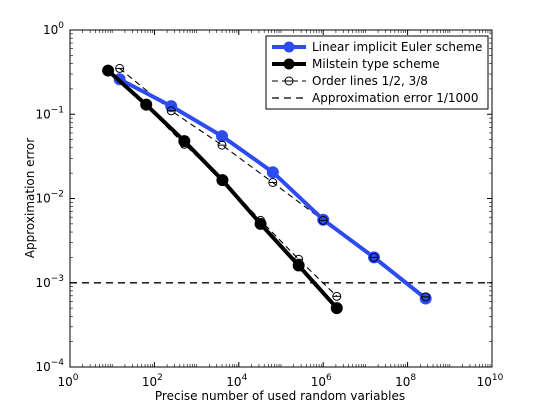 This screenshot has height=409, width=545. Describe the element at coordinates (376, 64) in the screenshot. I see `legend-label: Milstein type scheme` at that location.